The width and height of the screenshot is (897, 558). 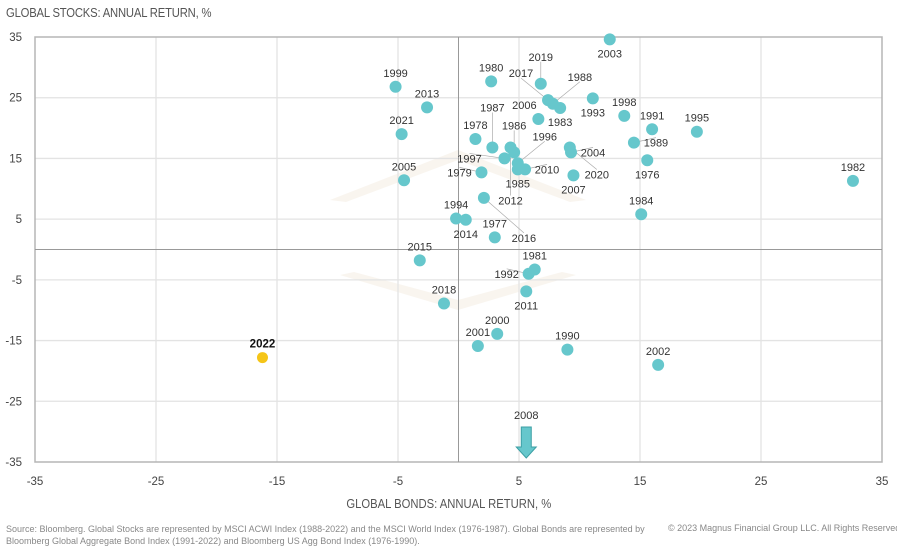 I want to click on point-label: 2005, so click(x=404, y=167).